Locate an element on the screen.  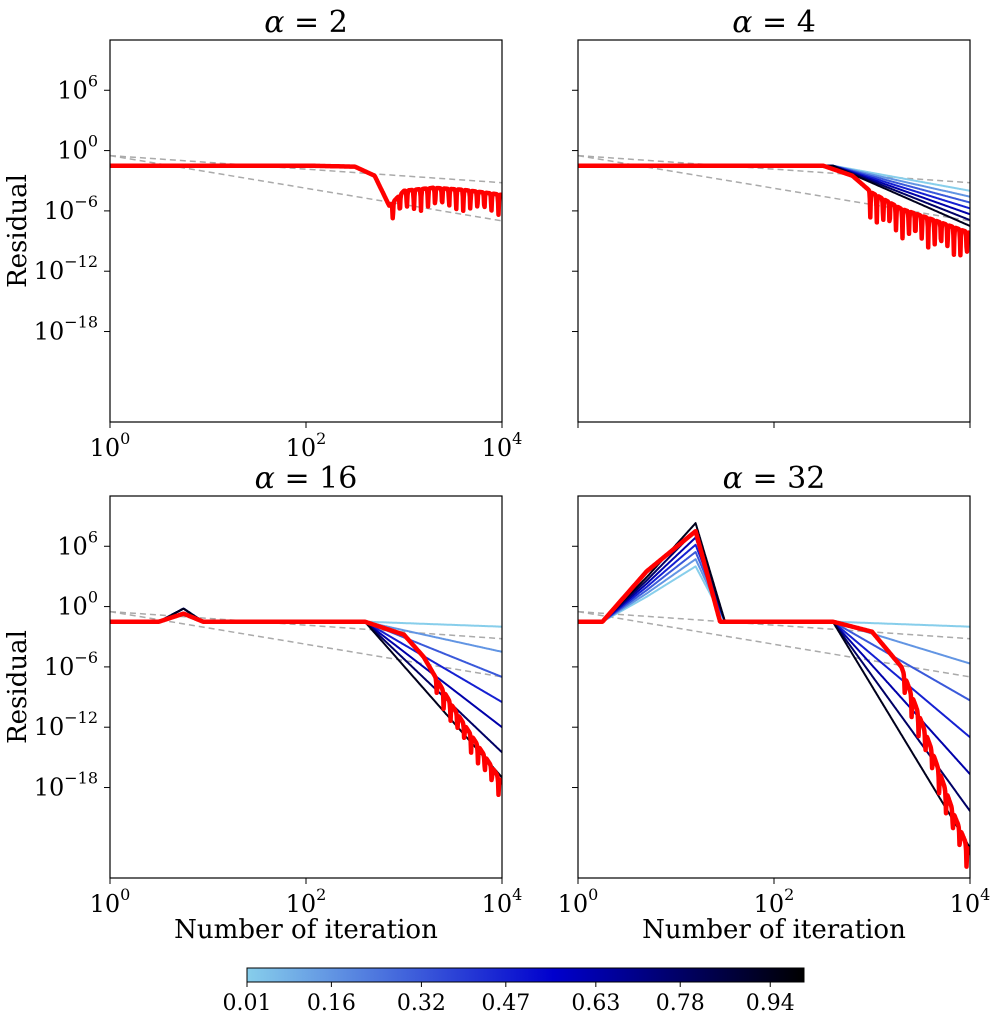
colorbar-tick-label: 0.63 is located at coordinates (595, 1003).